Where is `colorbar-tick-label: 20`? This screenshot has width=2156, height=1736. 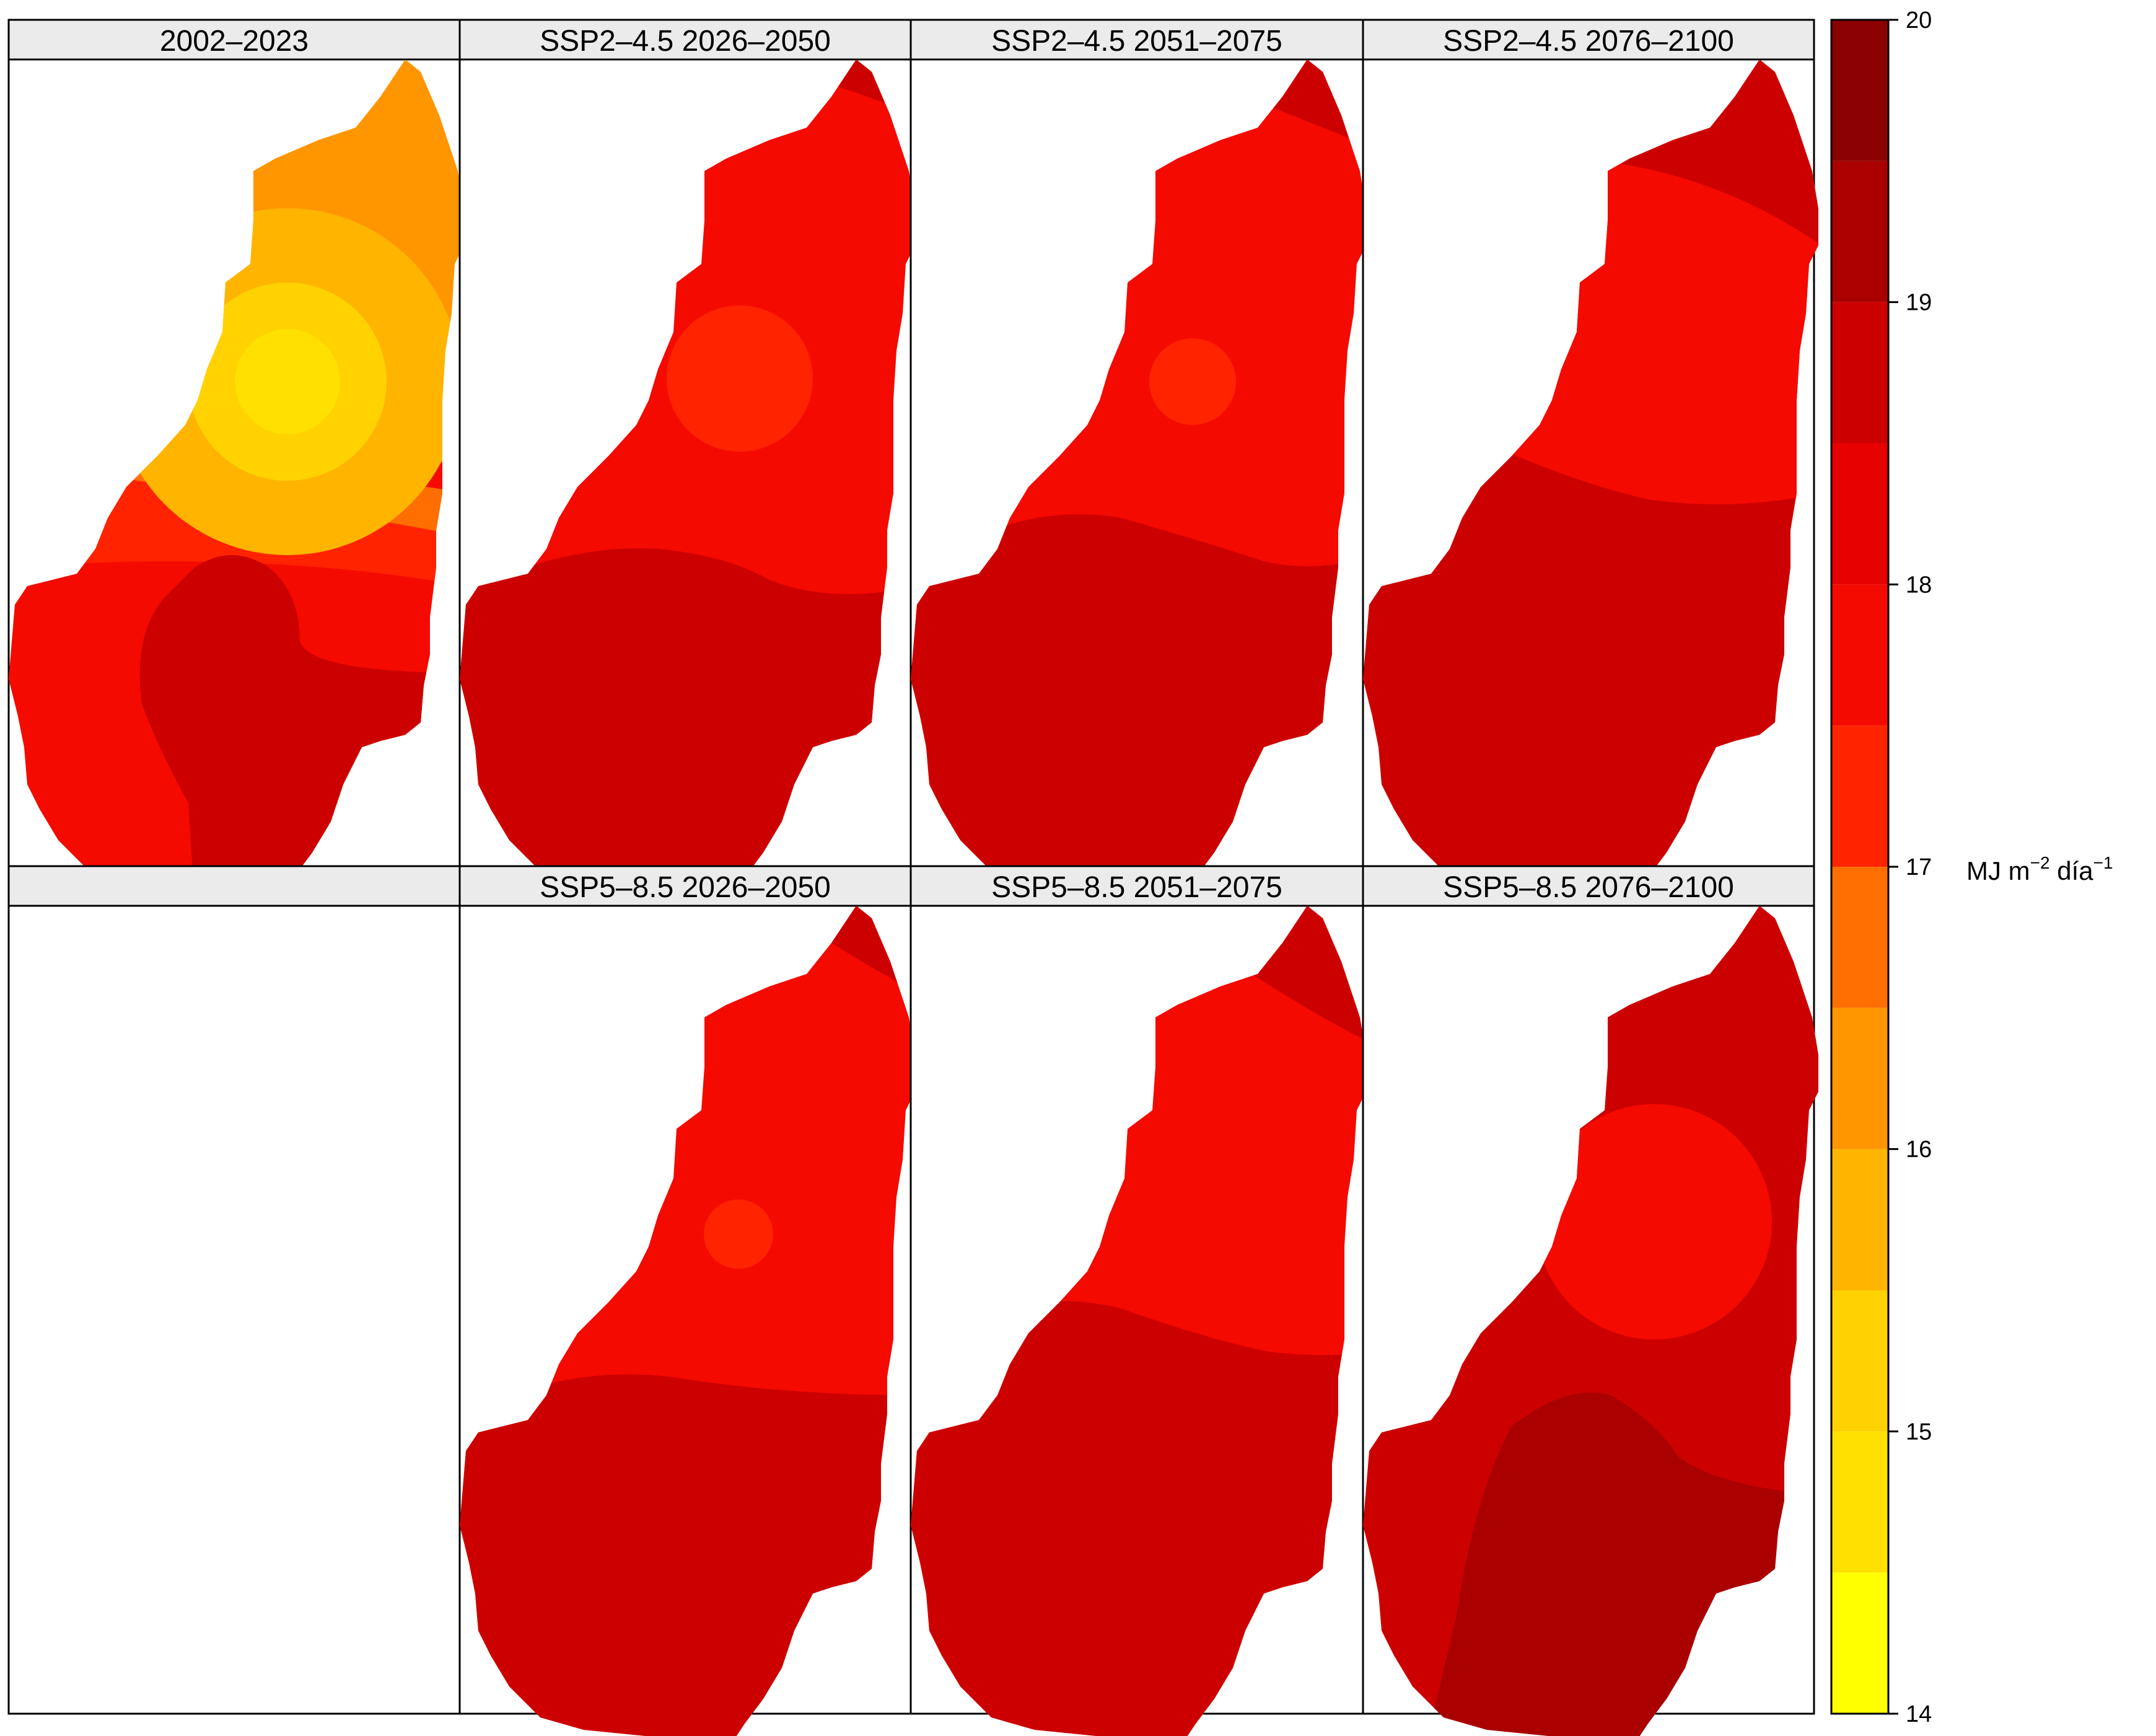
colorbar-tick-label: 20 is located at coordinates (1919, 20).